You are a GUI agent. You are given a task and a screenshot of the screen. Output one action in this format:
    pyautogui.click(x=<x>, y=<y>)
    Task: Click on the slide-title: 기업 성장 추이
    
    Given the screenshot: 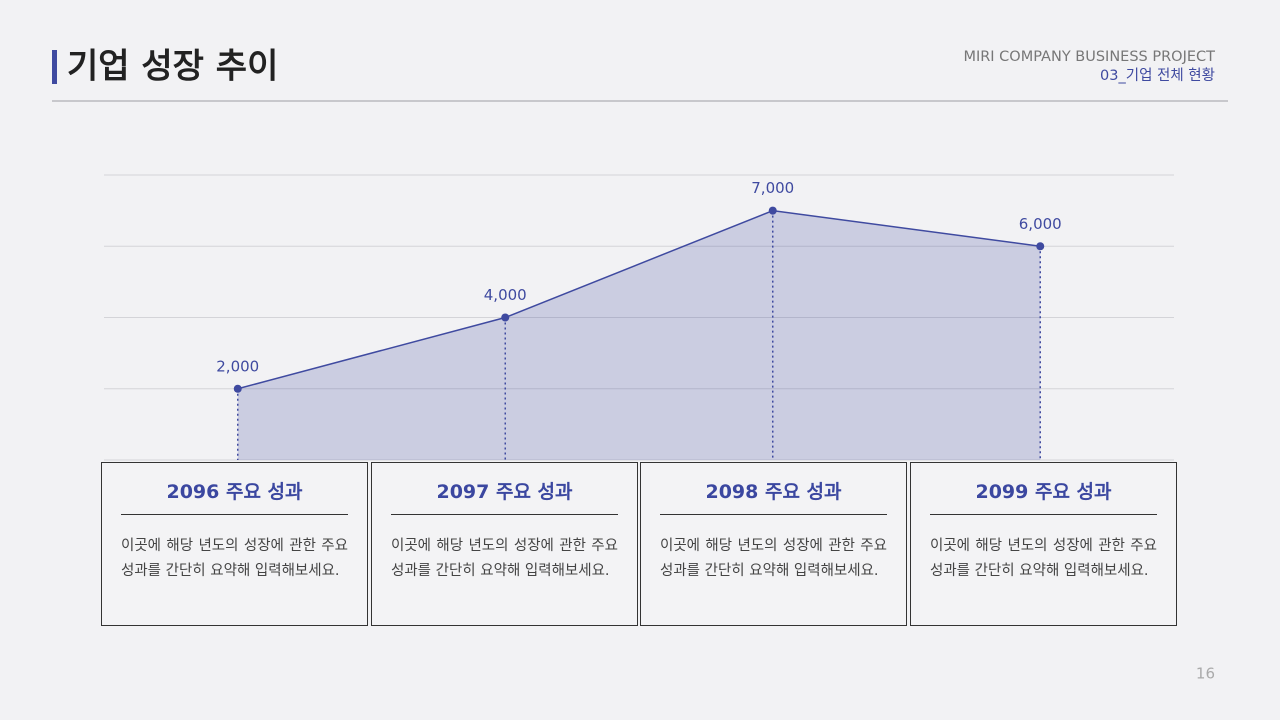 What is the action you would take?
    pyautogui.click(x=172, y=67)
    